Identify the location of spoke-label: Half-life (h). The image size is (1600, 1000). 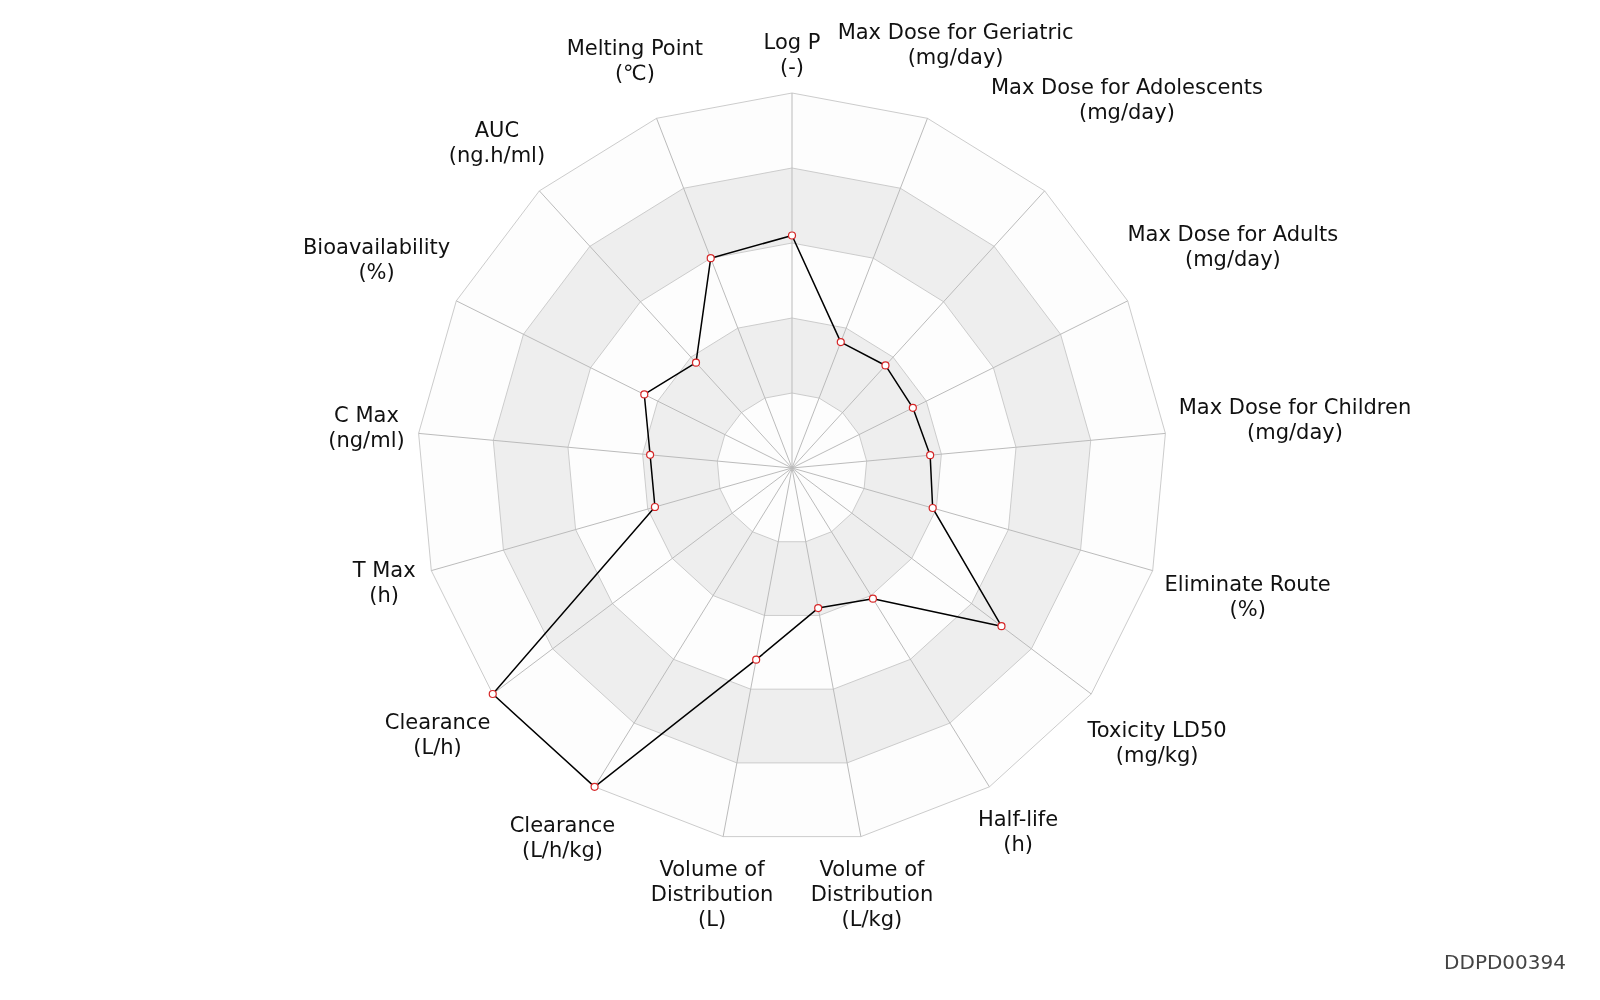
(1018, 832).